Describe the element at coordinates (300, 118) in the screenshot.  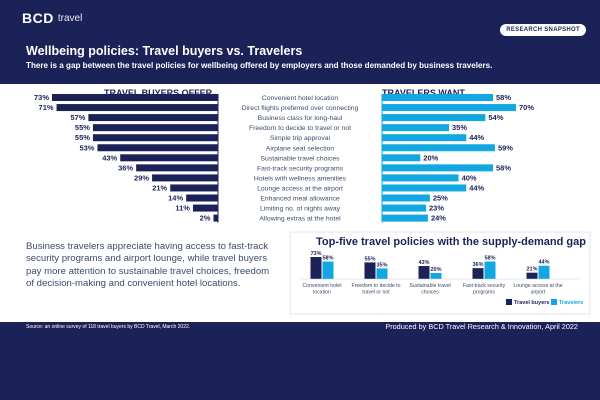
I see `category-label: Business class for long-haul` at that location.